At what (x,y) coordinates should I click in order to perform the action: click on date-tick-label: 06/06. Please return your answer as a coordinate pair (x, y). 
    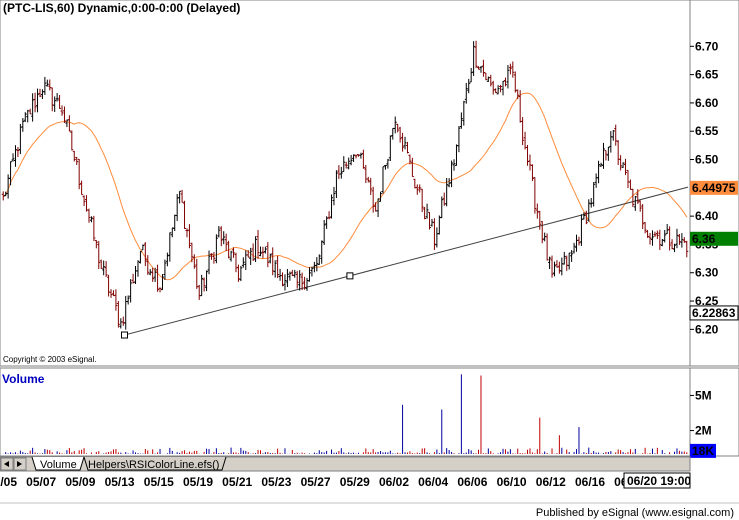
    Looking at the image, I should click on (472, 482).